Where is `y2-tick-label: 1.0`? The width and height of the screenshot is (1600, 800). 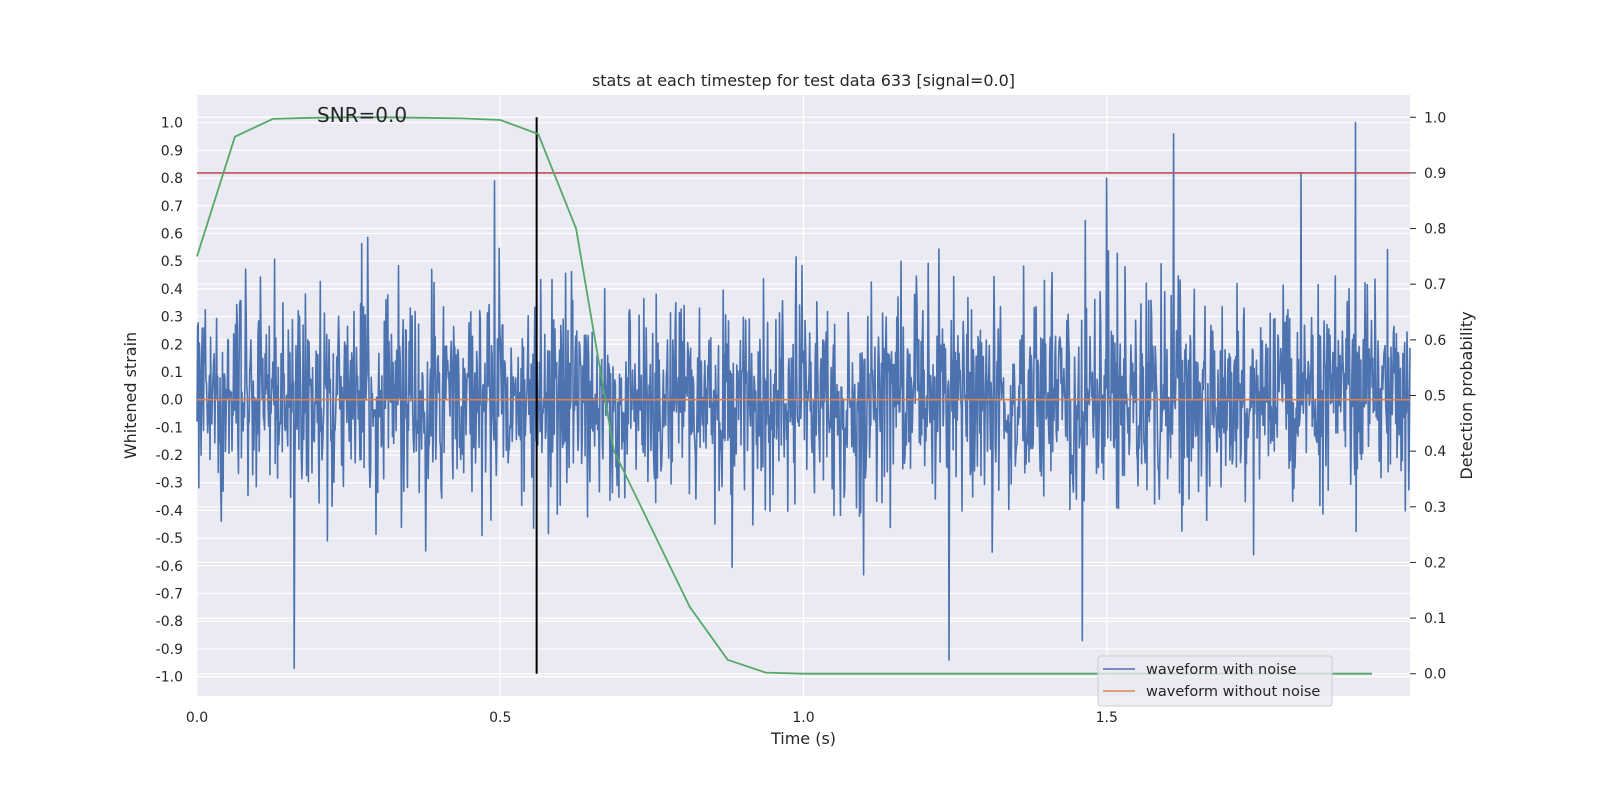
y2-tick-label: 1.0 is located at coordinates (1435, 118).